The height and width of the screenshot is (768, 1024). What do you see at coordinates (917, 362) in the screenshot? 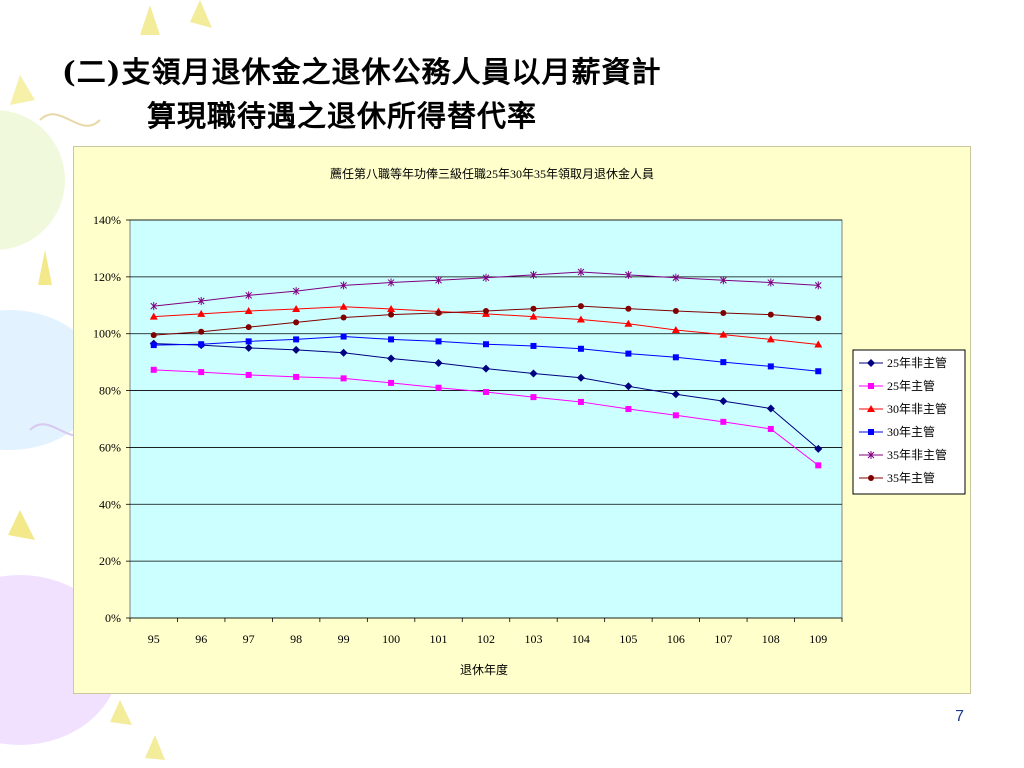
I see `legend-label: 25年非主管` at bounding box center [917, 362].